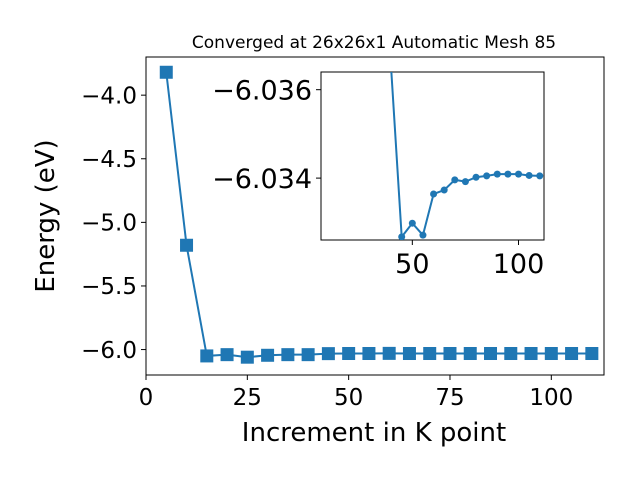  What do you see at coordinates (449, 398) in the screenshot?
I see `main-x-tick-label: 75` at bounding box center [449, 398].